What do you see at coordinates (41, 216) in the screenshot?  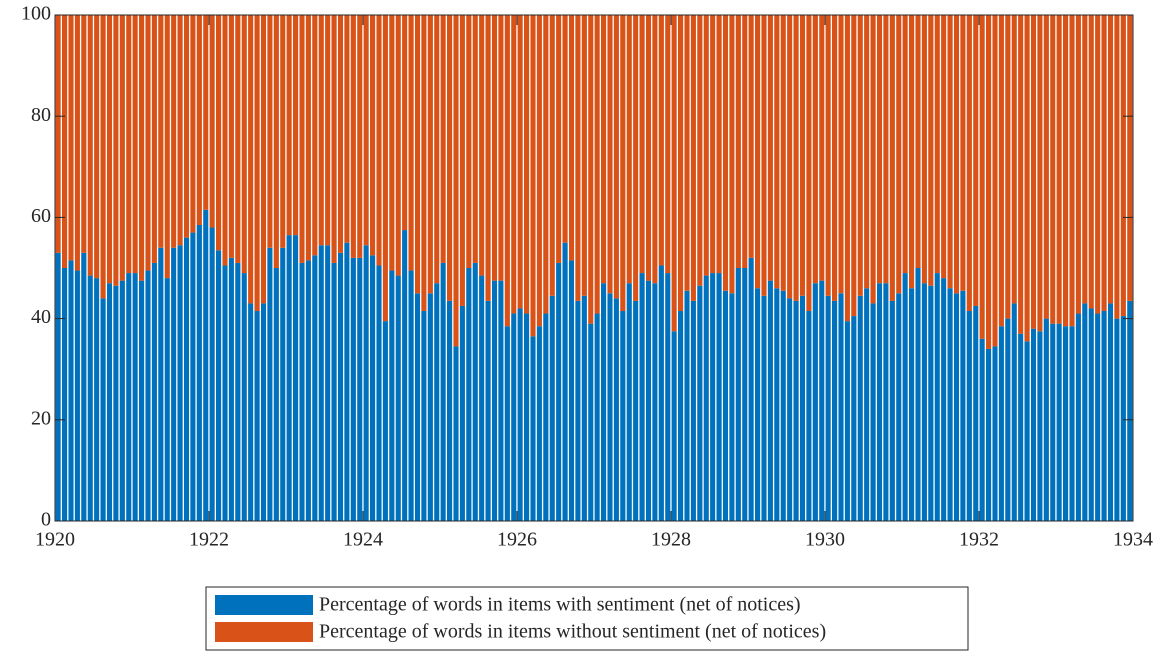 I see `y-tick-label: 60` at bounding box center [41, 216].